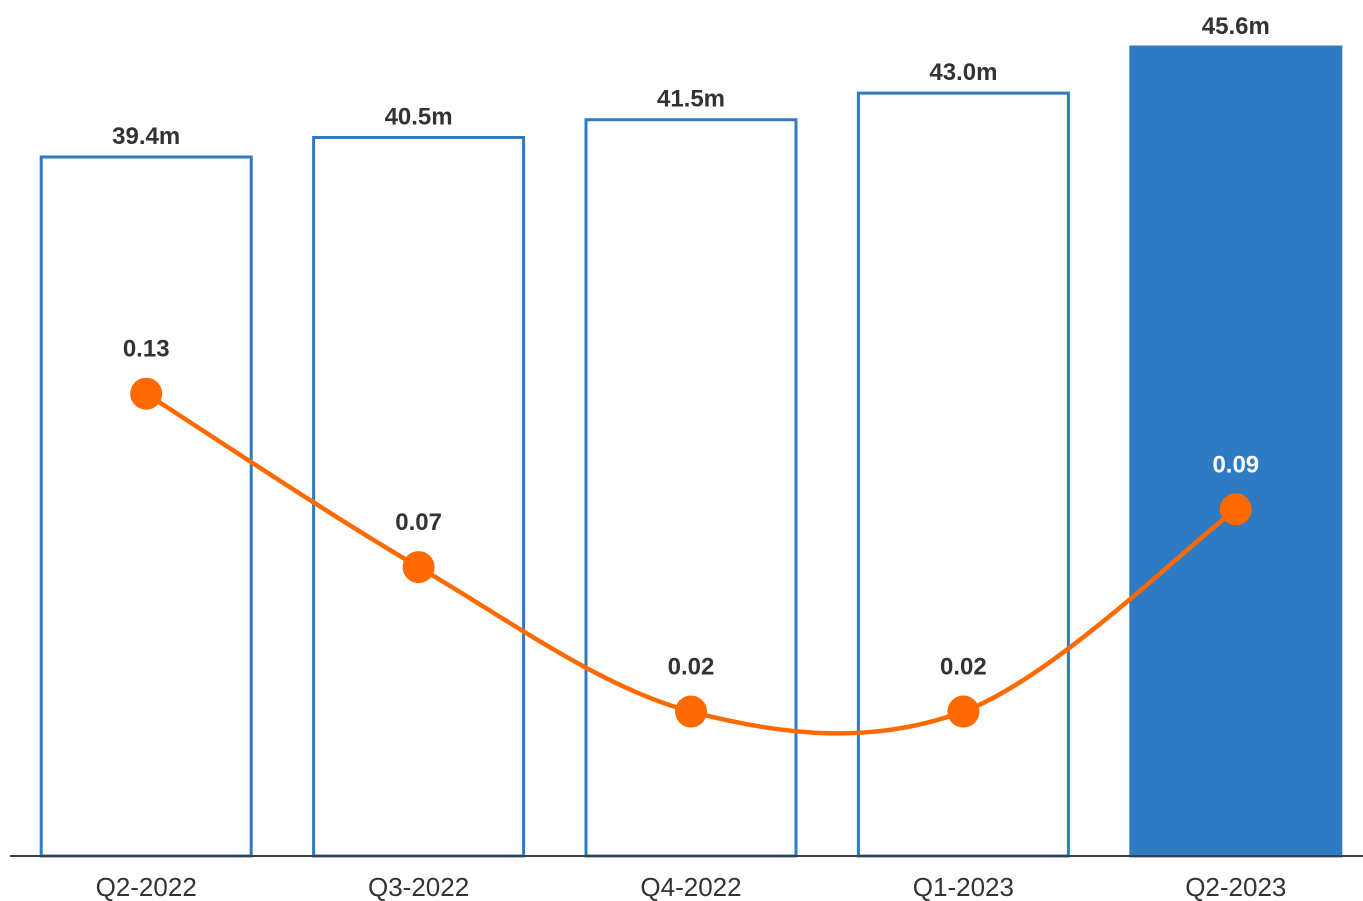 This screenshot has width=1363, height=901. What do you see at coordinates (1235, 464) in the screenshot?
I see `line-value-label: 0.09` at bounding box center [1235, 464].